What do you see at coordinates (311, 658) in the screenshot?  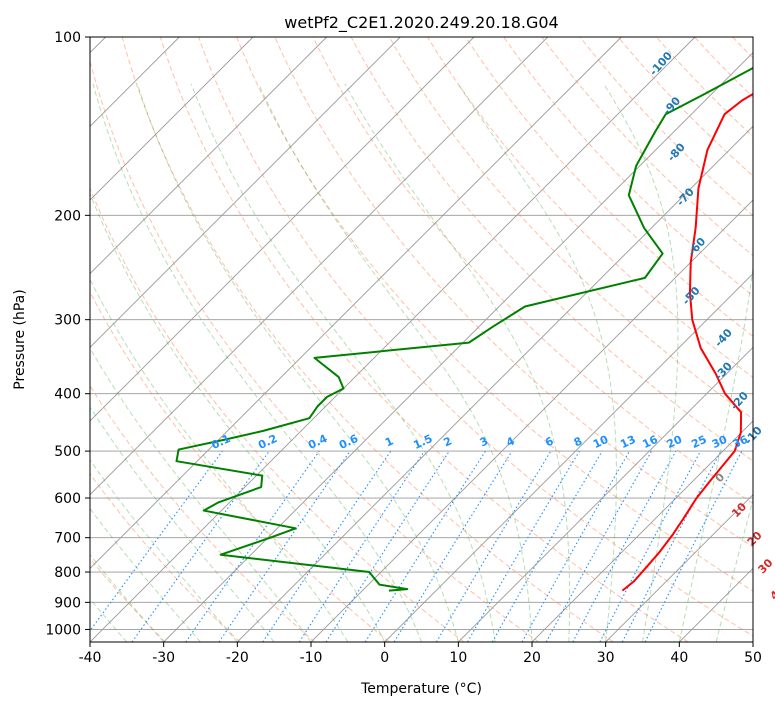 I see `x-tick-label: -10` at bounding box center [311, 658].